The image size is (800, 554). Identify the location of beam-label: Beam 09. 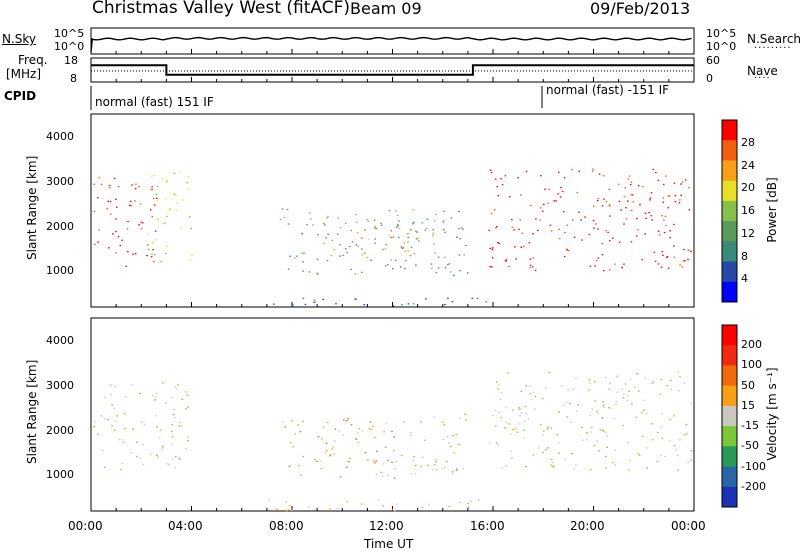
(386, 9).